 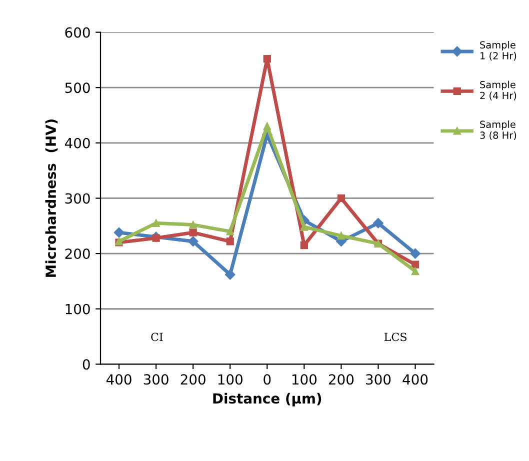 What do you see at coordinates (78, 309) in the screenshot?
I see `y-tick-label: 100` at bounding box center [78, 309].